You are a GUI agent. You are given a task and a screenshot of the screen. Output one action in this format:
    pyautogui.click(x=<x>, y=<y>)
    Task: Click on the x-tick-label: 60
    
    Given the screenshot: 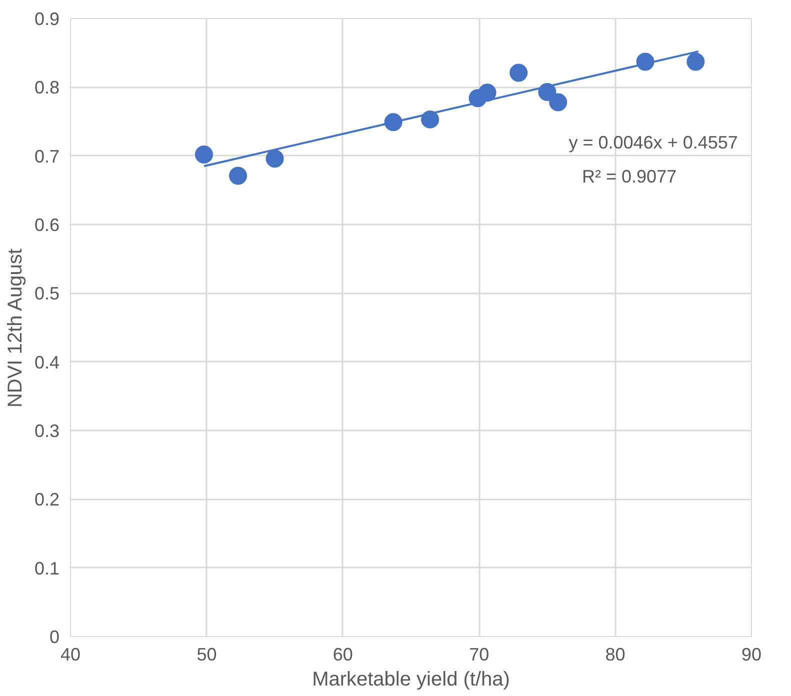 What is the action you would take?
    pyautogui.click(x=342, y=654)
    